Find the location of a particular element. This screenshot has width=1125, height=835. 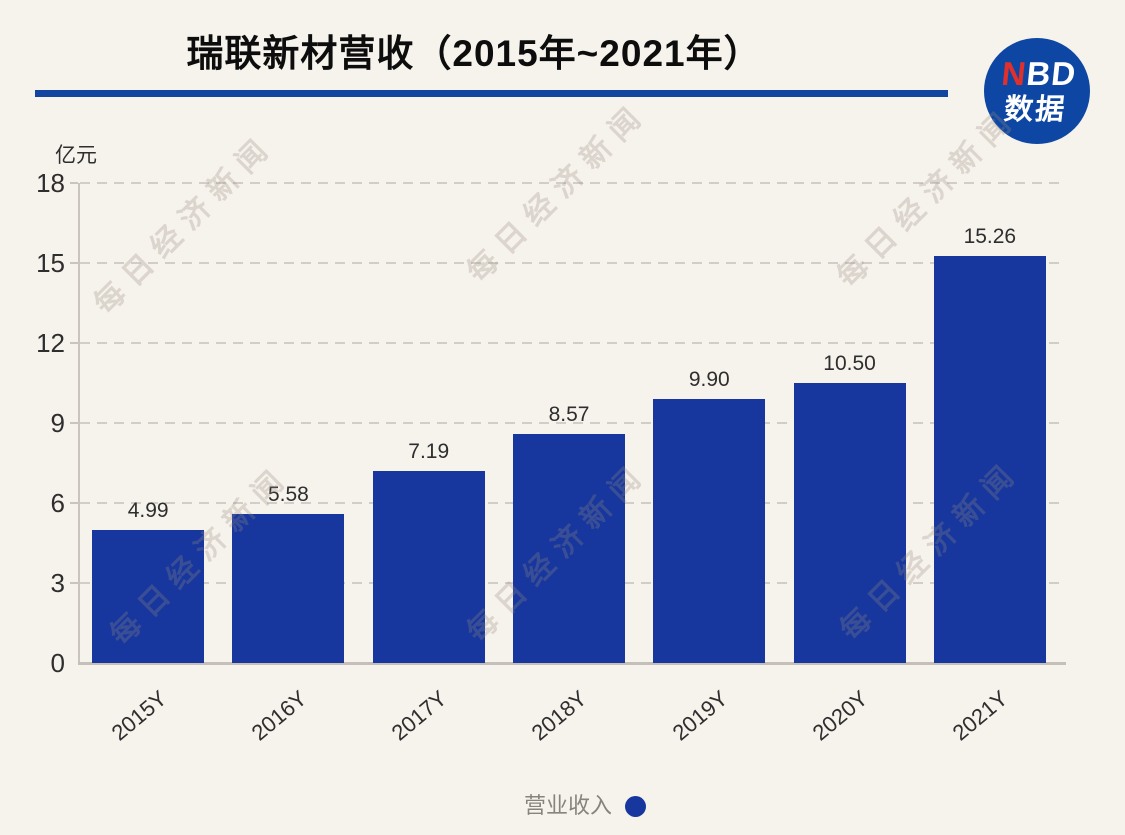

bar-2021Y is located at coordinates (989, 459).